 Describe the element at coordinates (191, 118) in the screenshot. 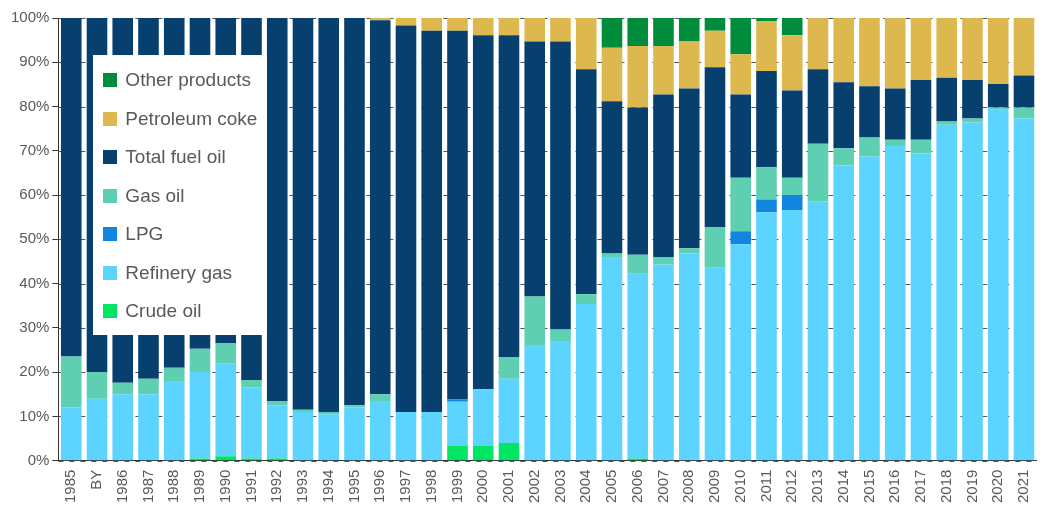

I see `legend-label: Petroleum coke` at that location.